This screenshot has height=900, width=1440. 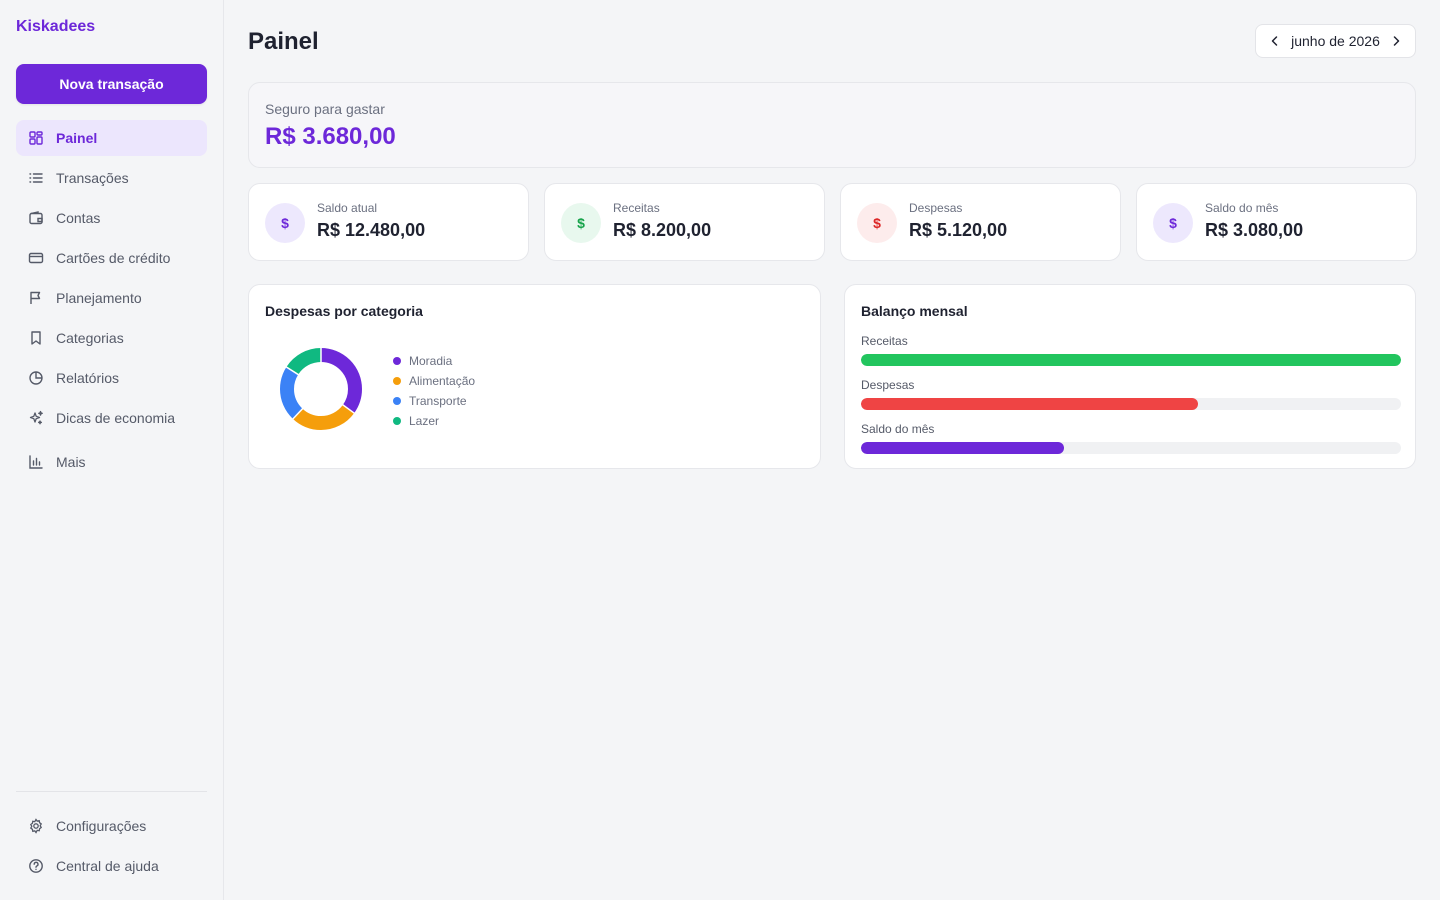 I want to click on panel-title: Balanço mensal, so click(x=914, y=311).